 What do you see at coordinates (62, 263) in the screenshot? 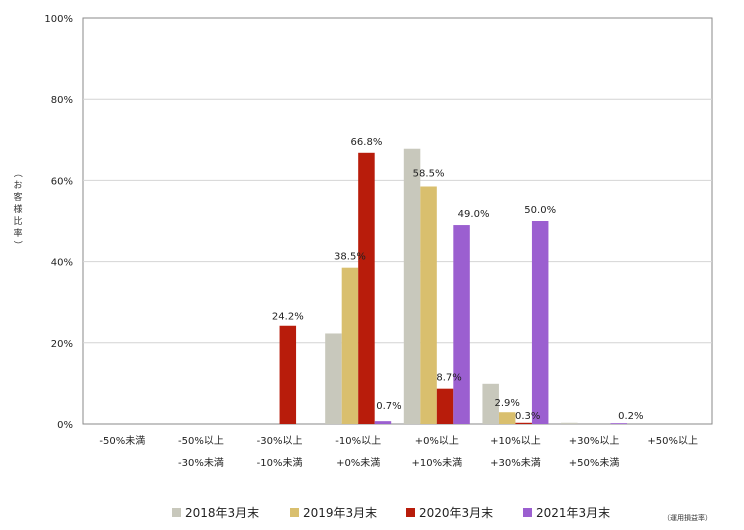
I see `y-tick-label: 40%` at bounding box center [62, 263].